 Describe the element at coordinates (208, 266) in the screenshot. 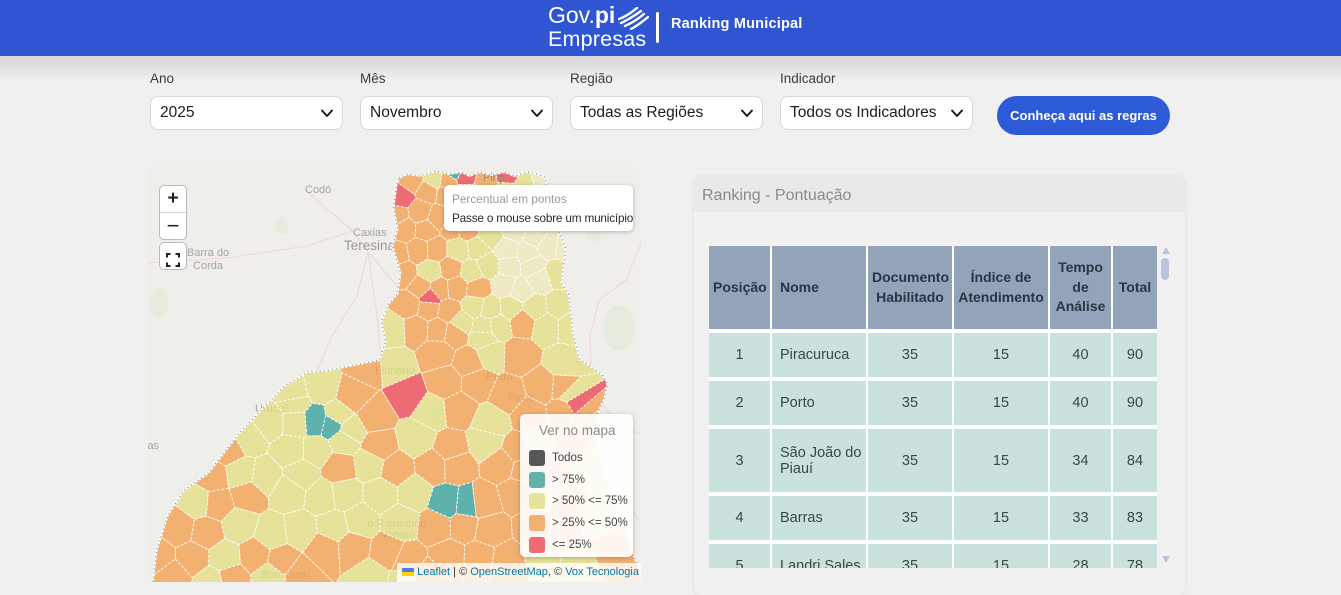

I see `svg-text: Corda` at that location.